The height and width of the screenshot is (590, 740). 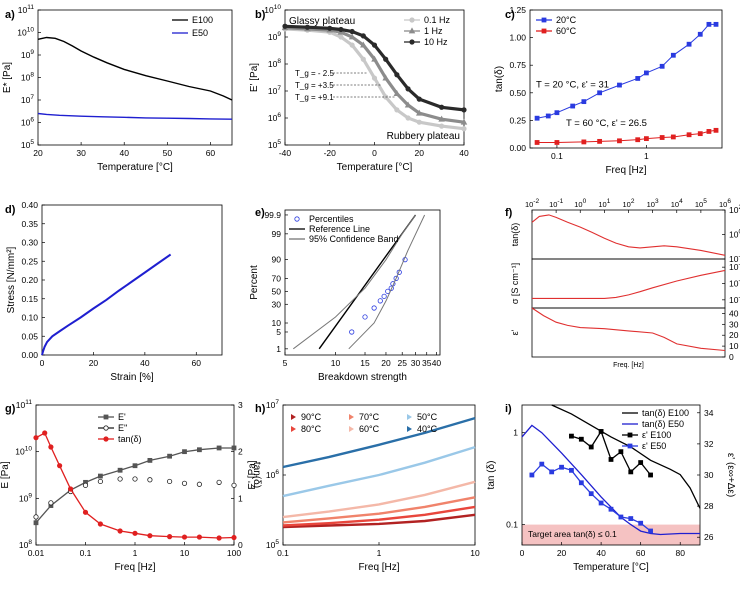 I want to click on x-tick-label: 15, so click(x=365, y=363).